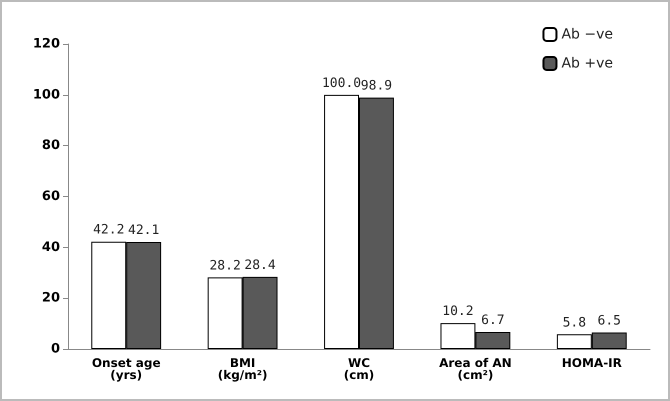  What do you see at coordinates (108, 230) in the screenshot?
I see `data-label: 42.2` at bounding box center [108, 230].